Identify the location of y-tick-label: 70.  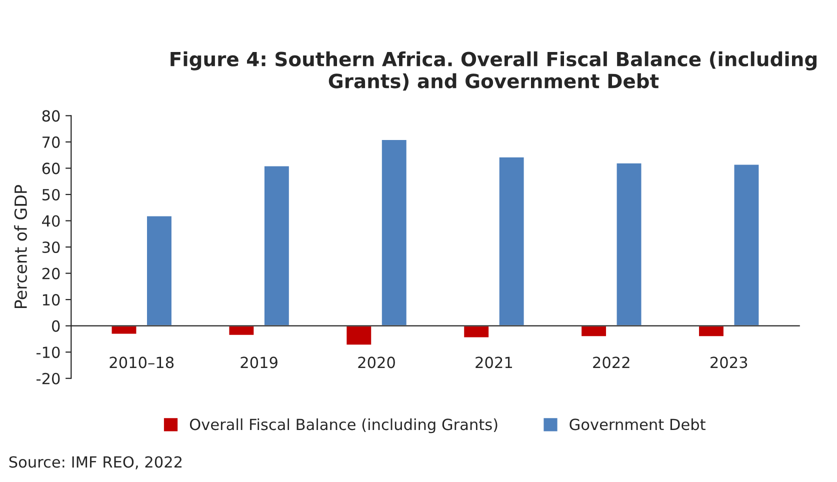
(51, 142).